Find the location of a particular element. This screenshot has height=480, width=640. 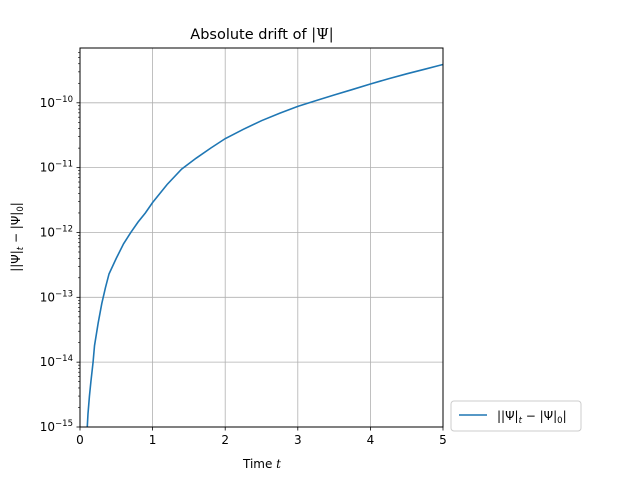

y-tick-label: 10−13 is located at coordinates (56, 296).